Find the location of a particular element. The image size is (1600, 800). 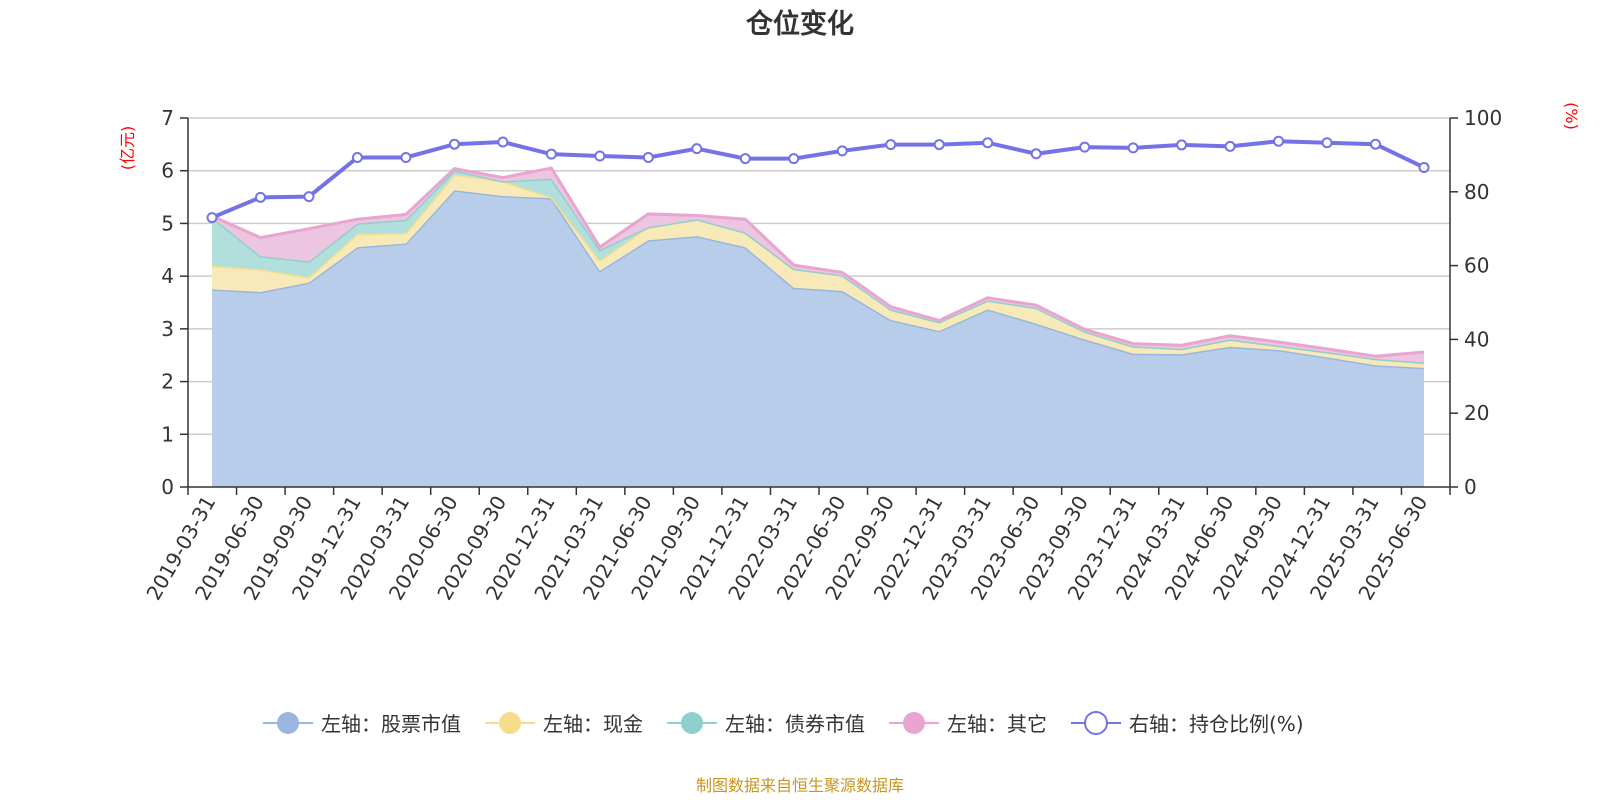

left-axis-tick-label: 5 is located at coordinates (167, 223).